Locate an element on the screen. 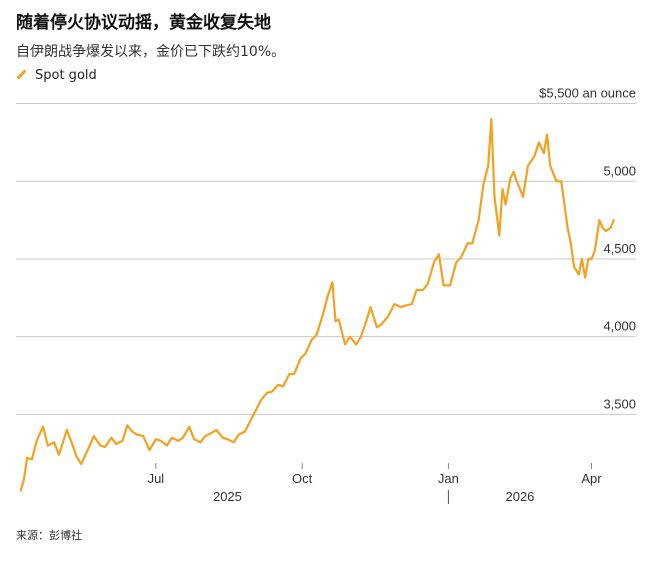 The height and width of the screenshot is (561, 664). year-label: 2025 is located at coordinates (227, 496).